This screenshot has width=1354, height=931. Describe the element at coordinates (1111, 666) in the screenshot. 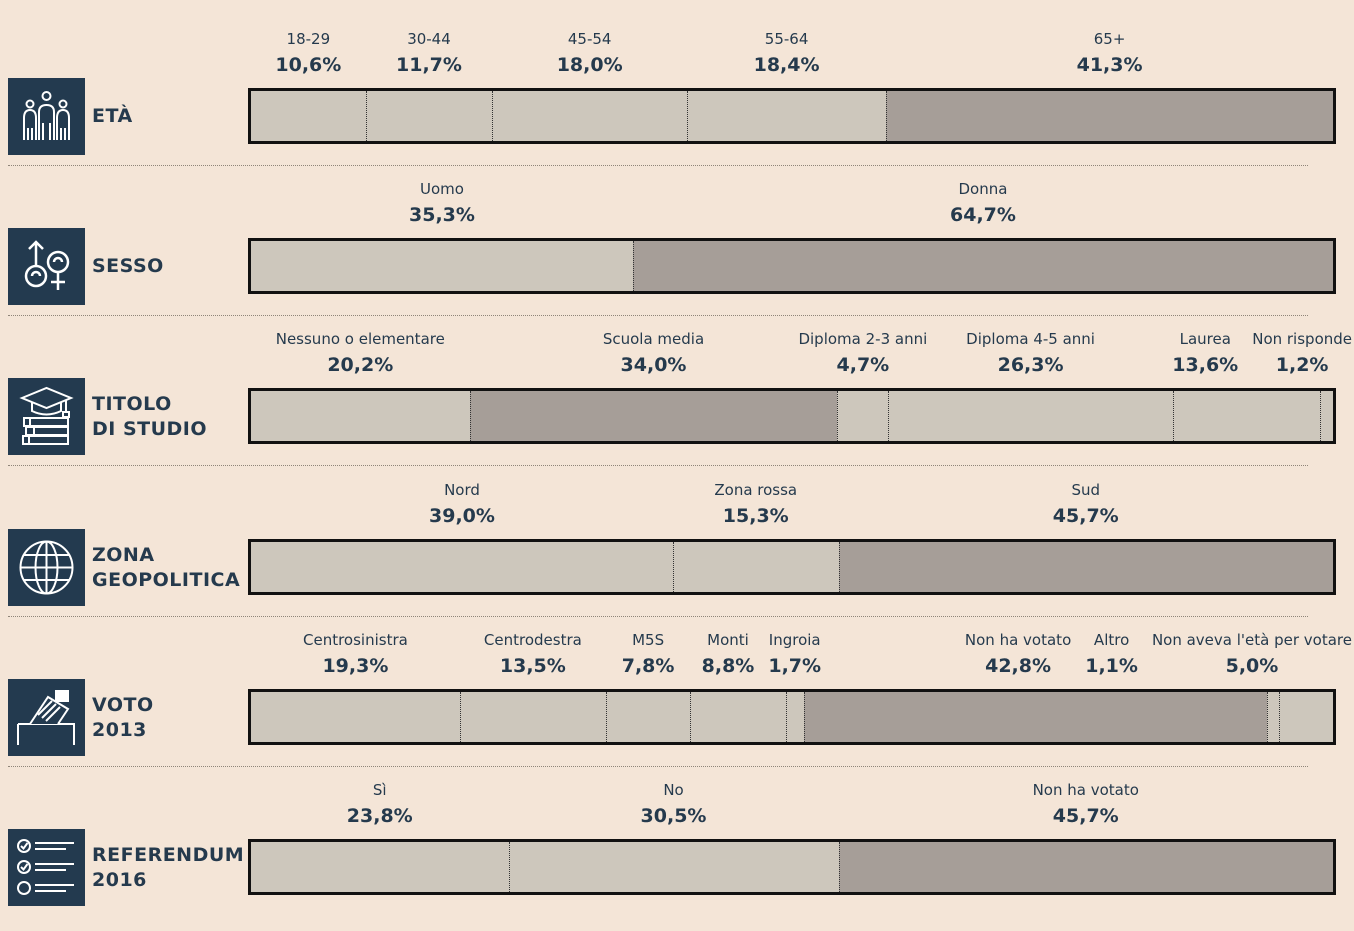

I see `segment-value-label: 1,1%` at that location.